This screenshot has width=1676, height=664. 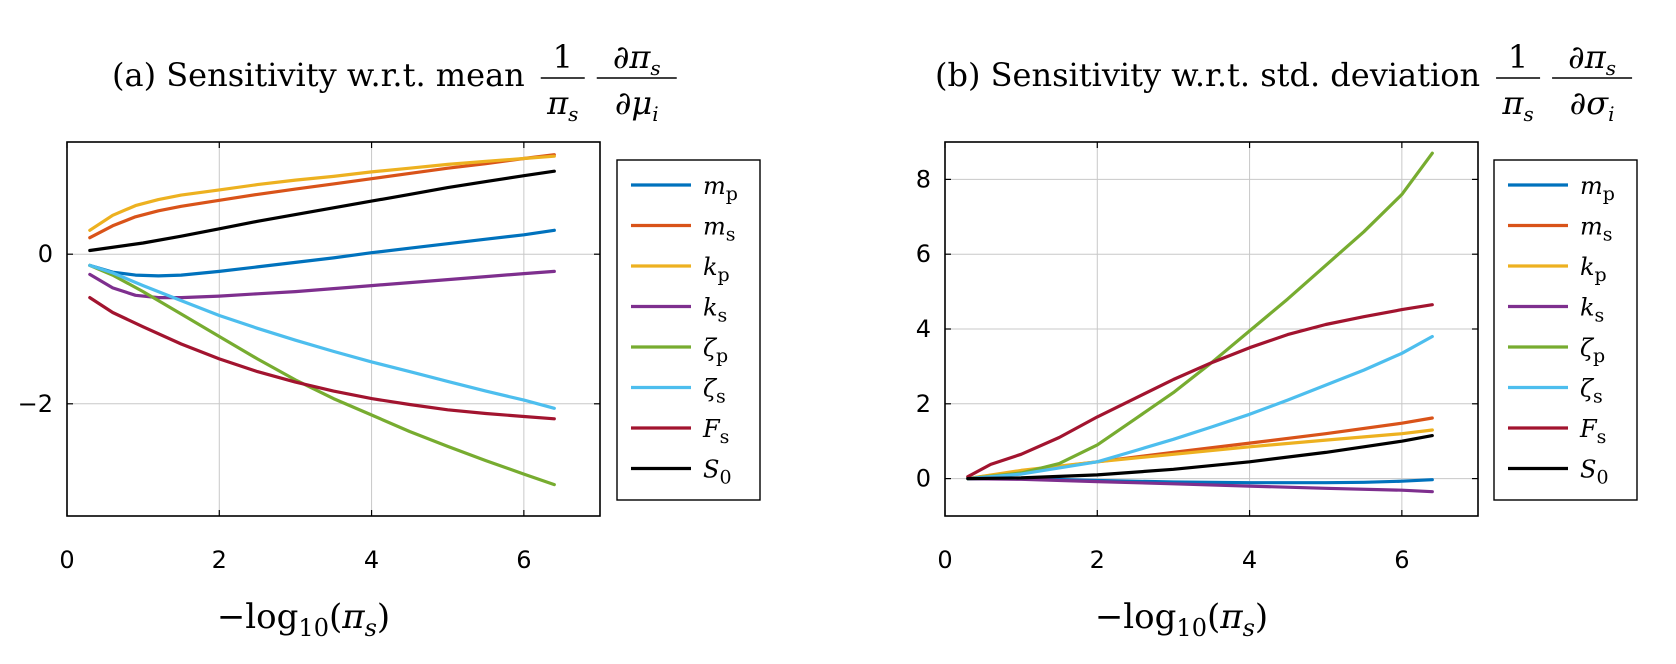 I want to click on title-fraction-2: ∂πs∂μi, so click(x=636, y=82).